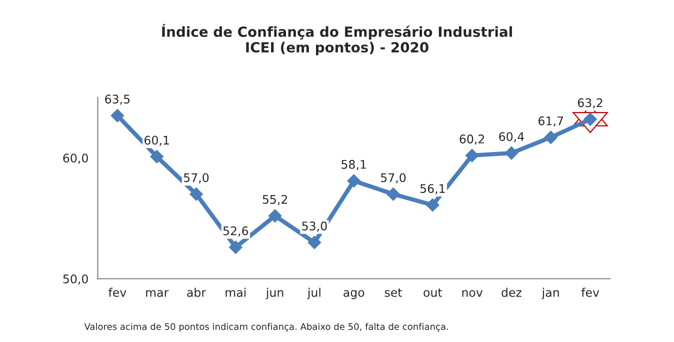  What do you see at coordinates (433, 292) in the screenshot?
I see `x-tick-label: out` at bounding box center [433, 292].